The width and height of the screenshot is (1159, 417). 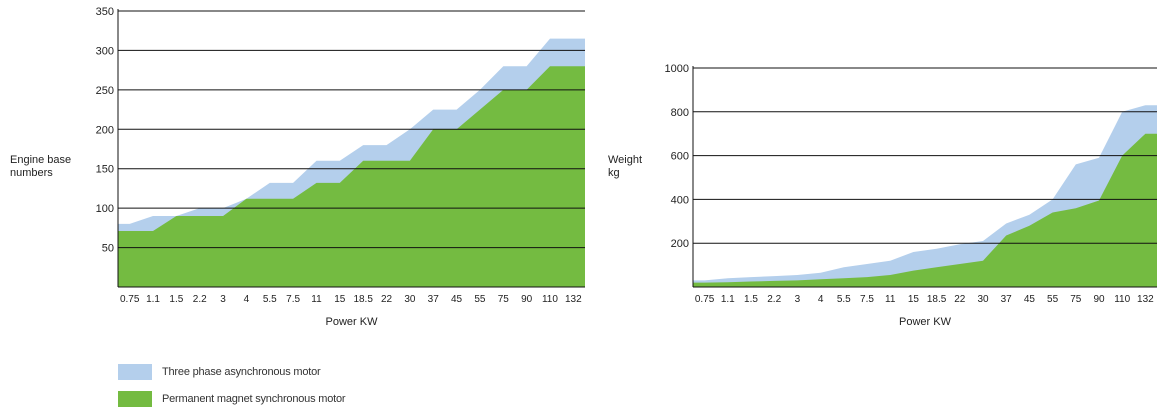 What do you see at coordinates (614, 173) in the screenshot?
I see `y-axis-title-line-1: kg` at bounding box center [614, 173].